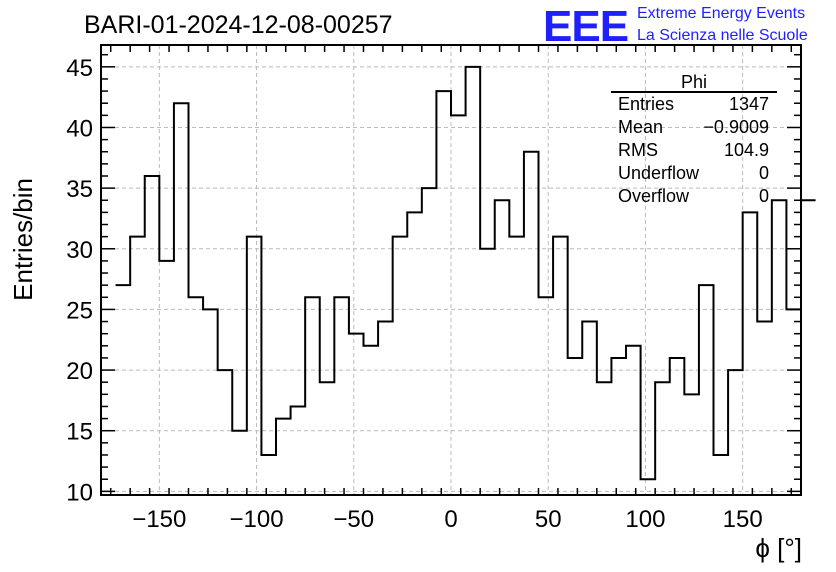 The width and height of the screenshot is (836, 572). I want to click on x-tick-label: 0, so click(450, 519).